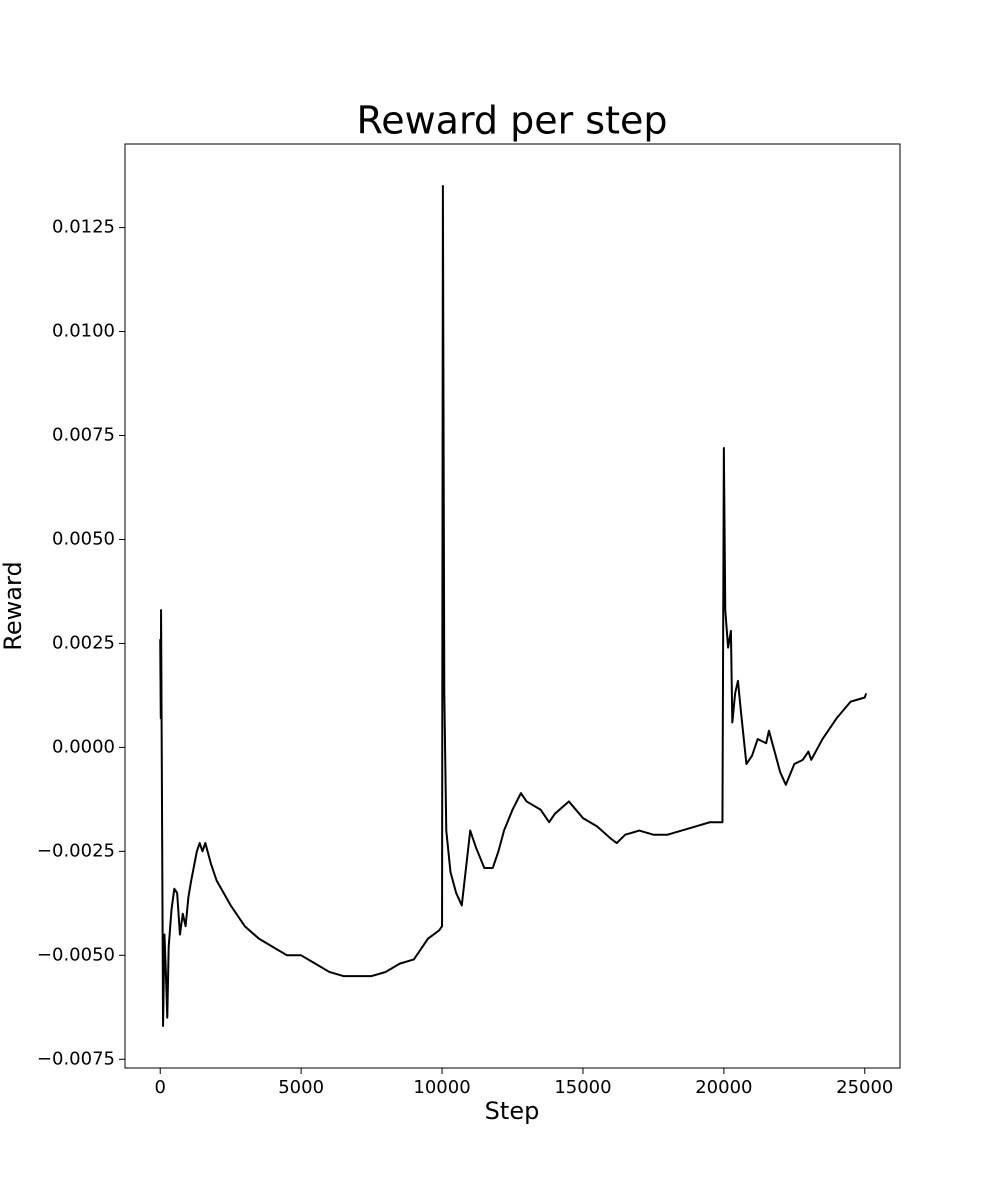 The image size is (1000, 1200). Describe the element at coordinates (160, 1087) in the screenshot. I see `x-tick-label: 0` at that location.